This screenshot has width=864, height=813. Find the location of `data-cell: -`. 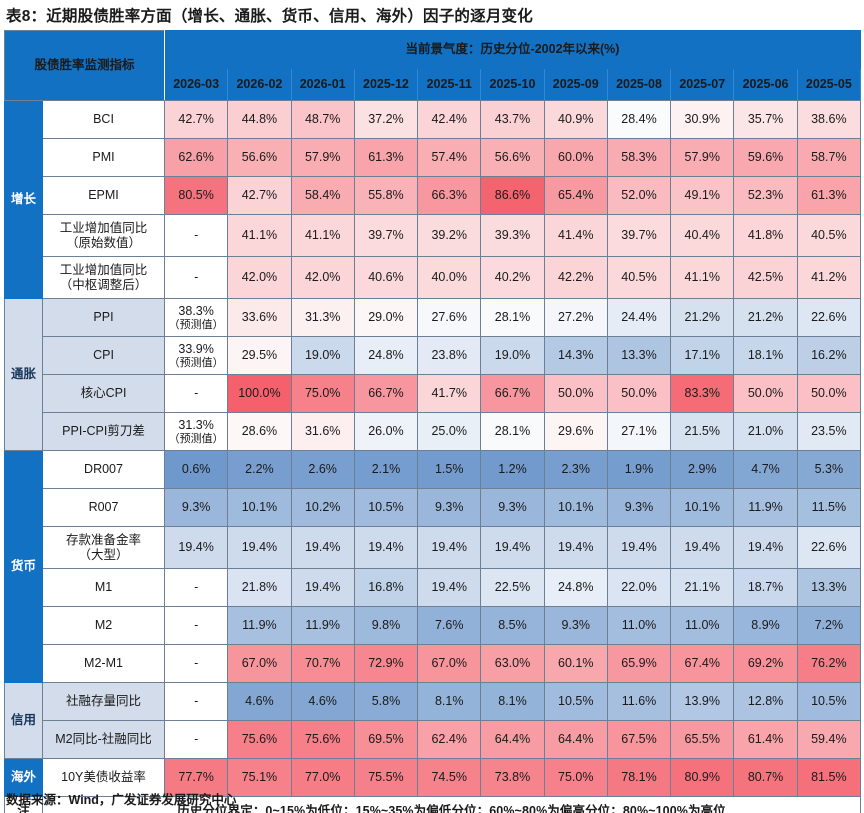

data-cell: - is located at coordinates (196, 663).